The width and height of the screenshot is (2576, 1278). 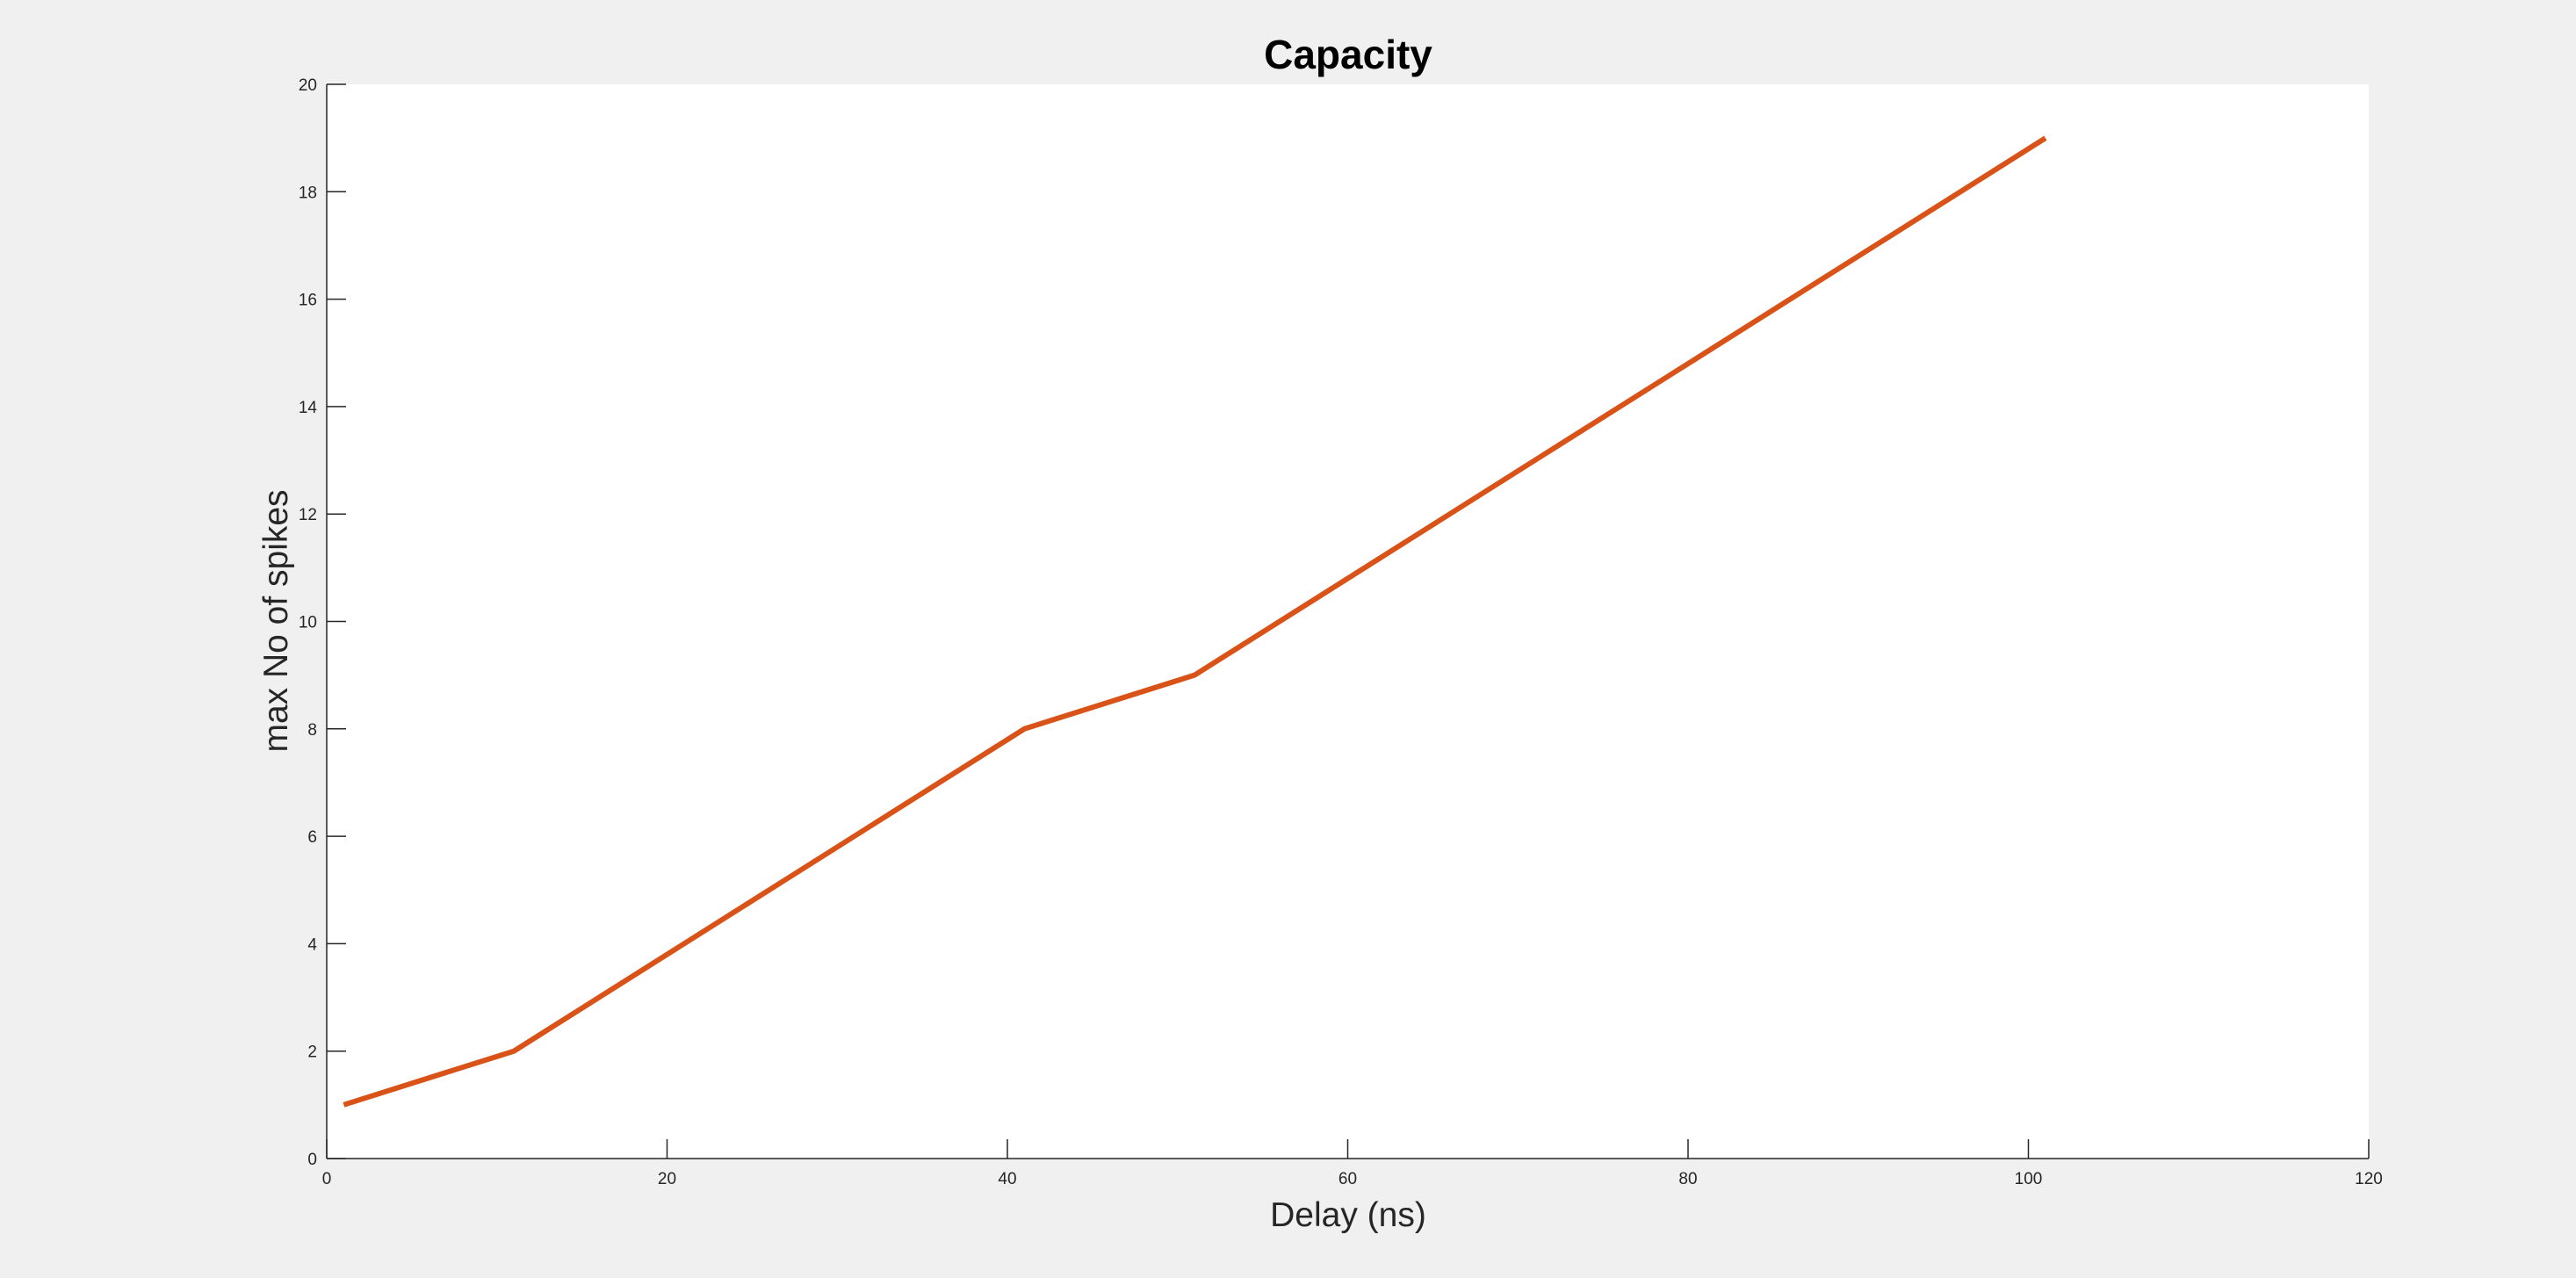 What do you see at coordinates (308, 623) in the screenshot?
I see `y-tick-label: 10` at bounding box center [308, 623].